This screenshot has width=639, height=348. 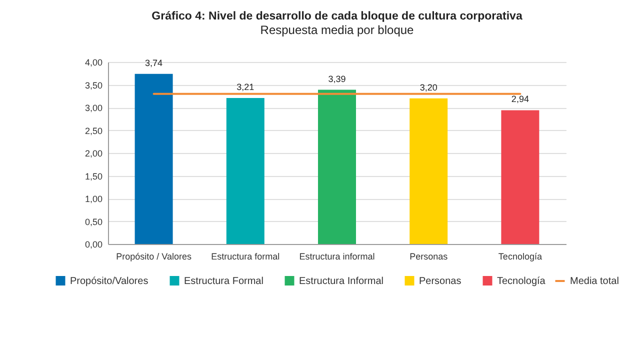 I want to click on y-tick-label: 3,00, so click(x=93, y=108).